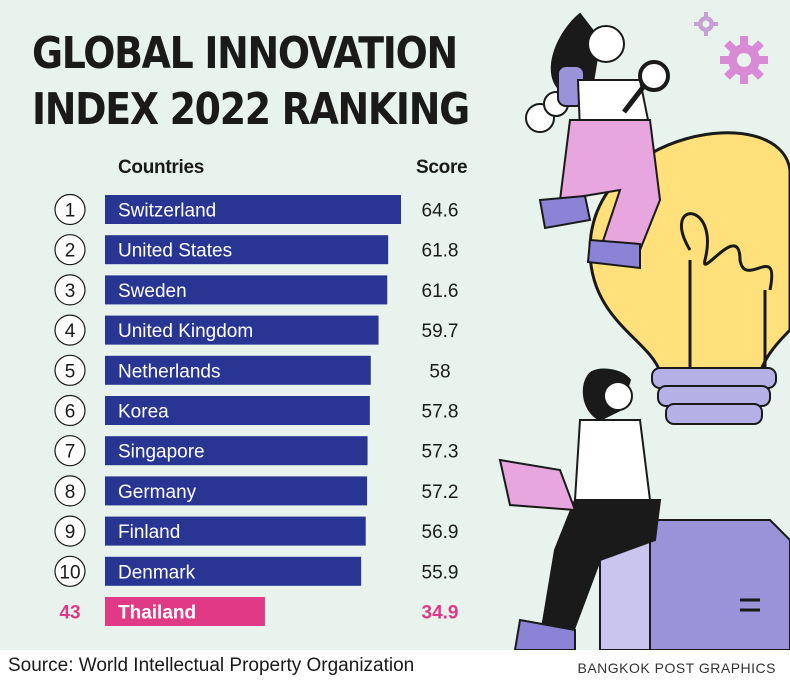 The width and height of the screenshot is (790, 683). Describe the element at coordinates (604, 141) in the screenshot. I see `woman-with-magnifier` at that location.